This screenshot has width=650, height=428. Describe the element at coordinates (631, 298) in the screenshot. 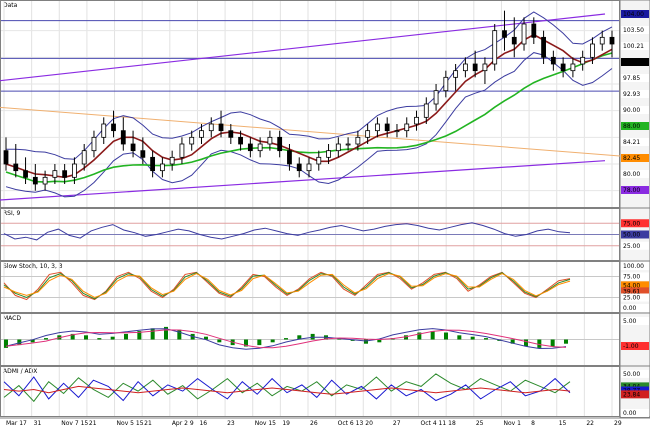

I see `stoch-tag-label: 25.00` at that location.